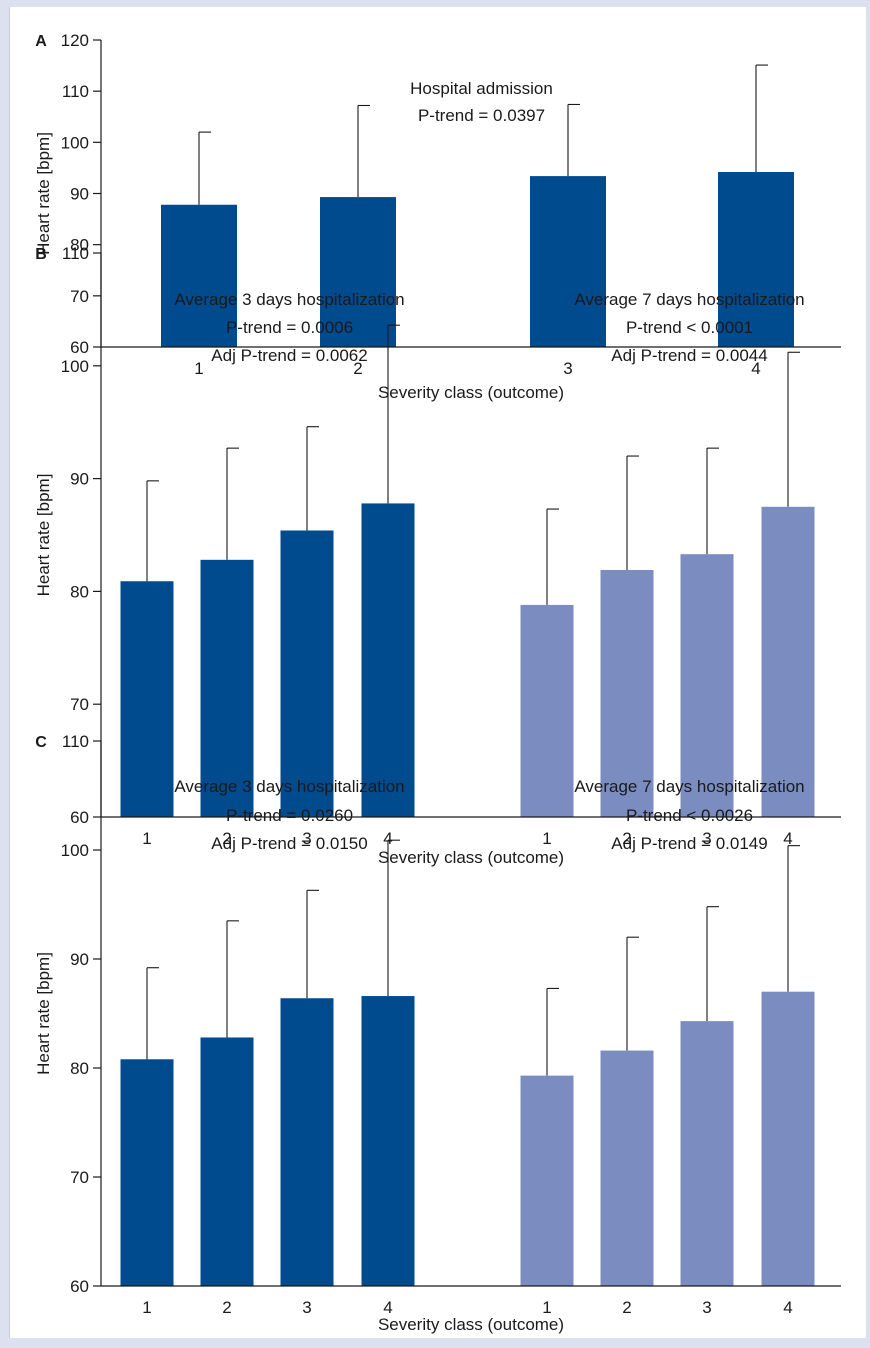 Image resolution: width=870 pixels, height=1348 pixels. What do you see at coordinates (79, 959) in the screenshot?
I see `panel-c-y-tick-label: 90` at bounding box center [79, 959].